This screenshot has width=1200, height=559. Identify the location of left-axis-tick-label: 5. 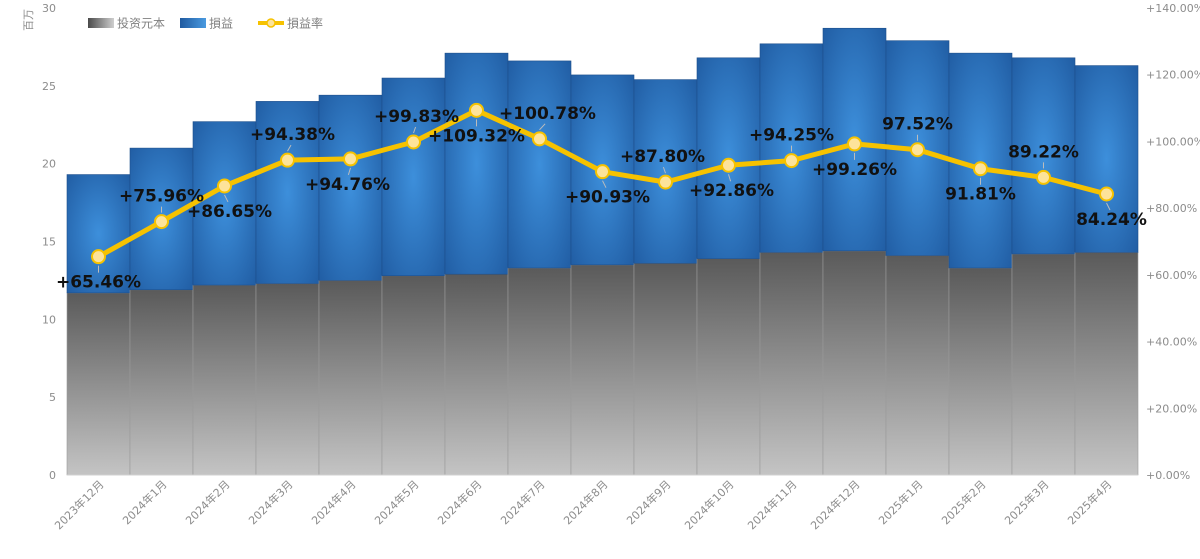
(52, 397).